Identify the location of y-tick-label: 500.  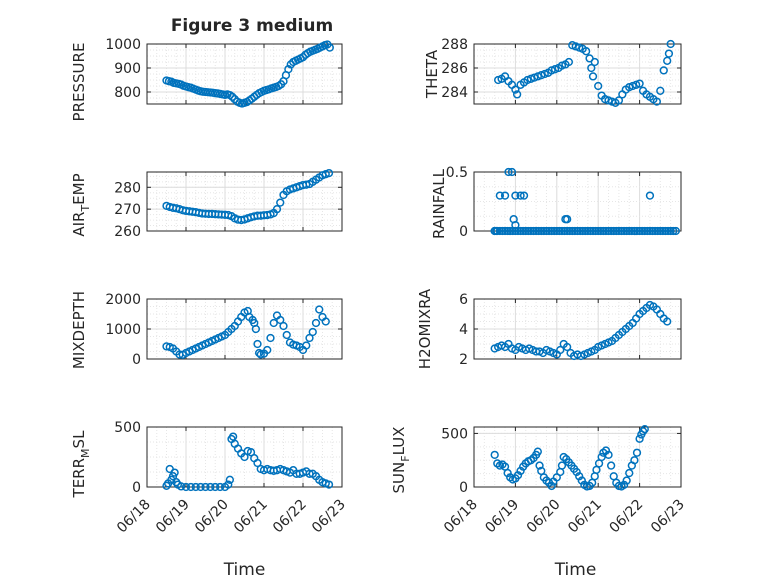
(454, 434).